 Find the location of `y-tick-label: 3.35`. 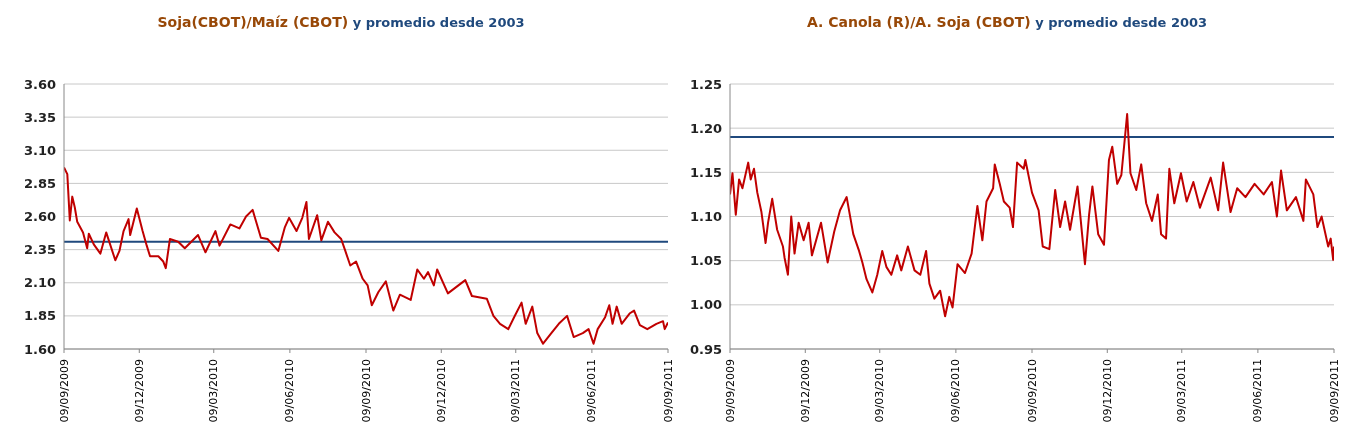

y-tick-label: 3.35 is located at coordinates (39, 117).